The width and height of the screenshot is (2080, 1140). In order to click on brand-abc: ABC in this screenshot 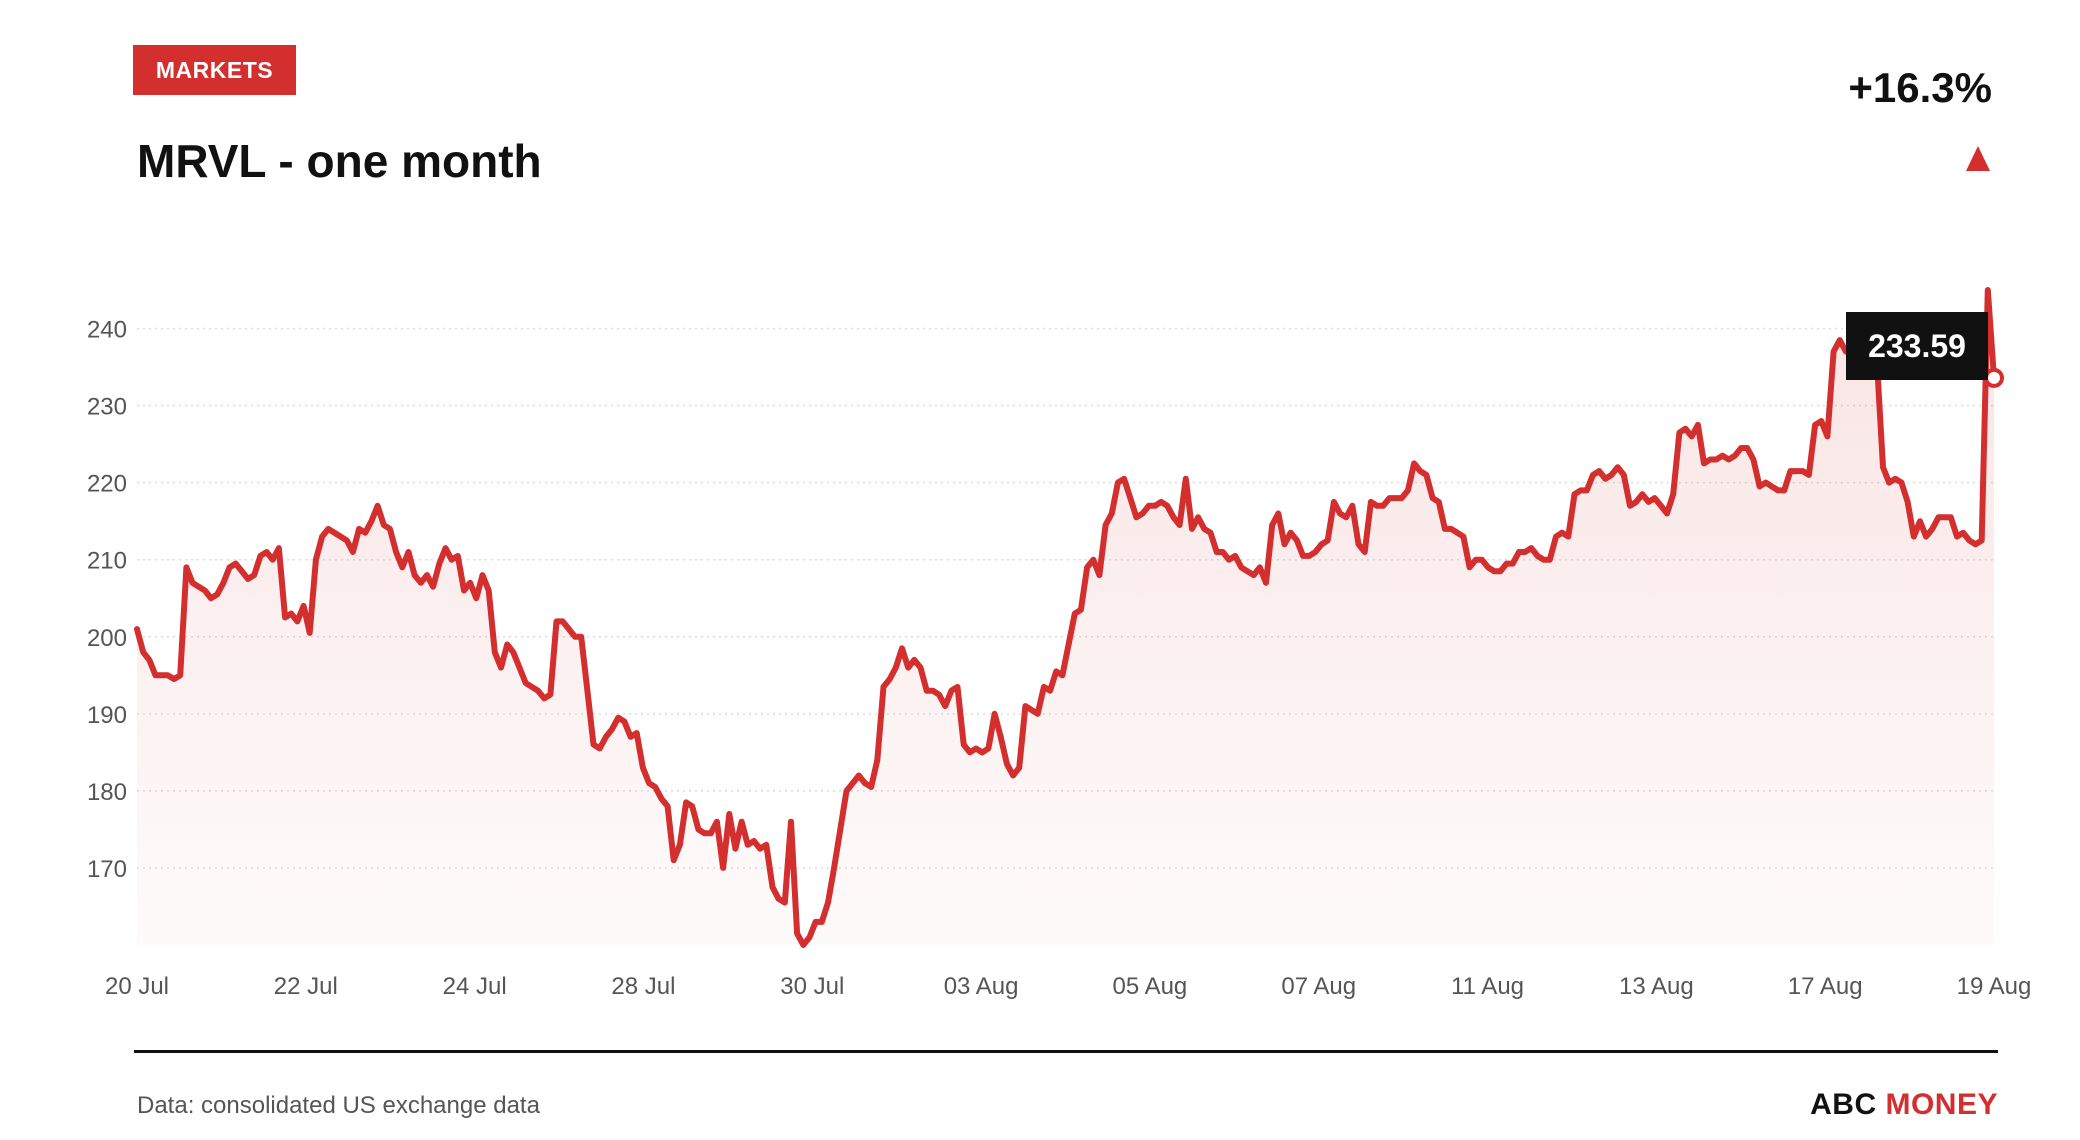, I will do `click(1843, 1104)`.